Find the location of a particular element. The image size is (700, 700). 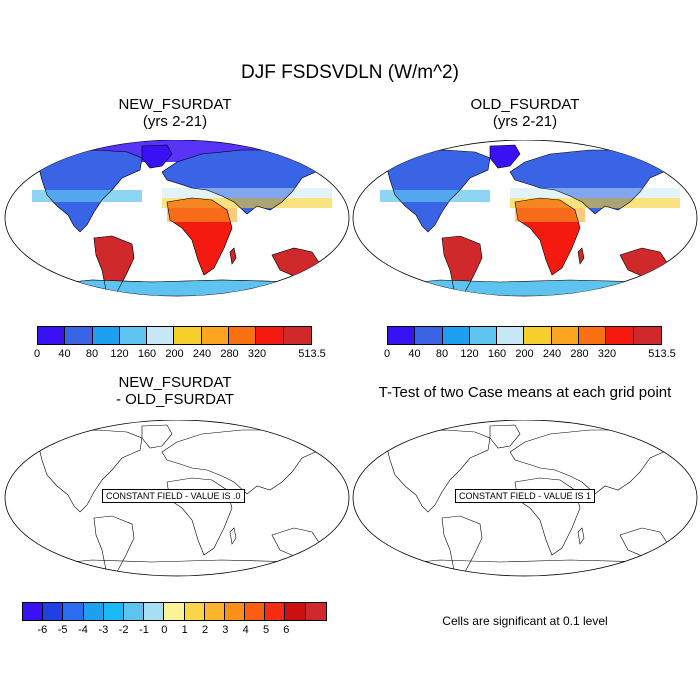

colorbar-labels-difference: -6 -5 -4 -3 -2 -1 0 1 2 3 4 5 6 is located at coordinates (174, 631).